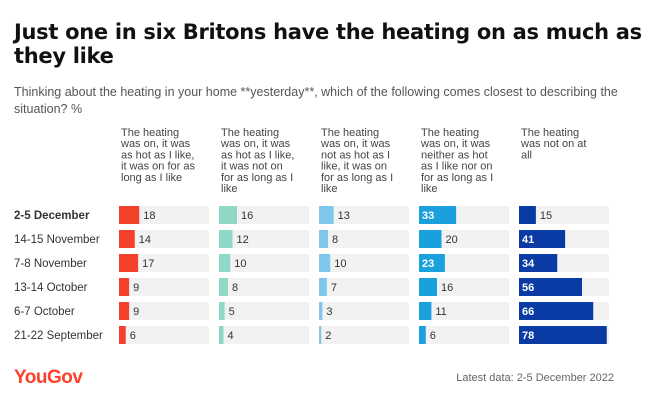  I want to click on category-label: 13-14 October, so click(51, 288).